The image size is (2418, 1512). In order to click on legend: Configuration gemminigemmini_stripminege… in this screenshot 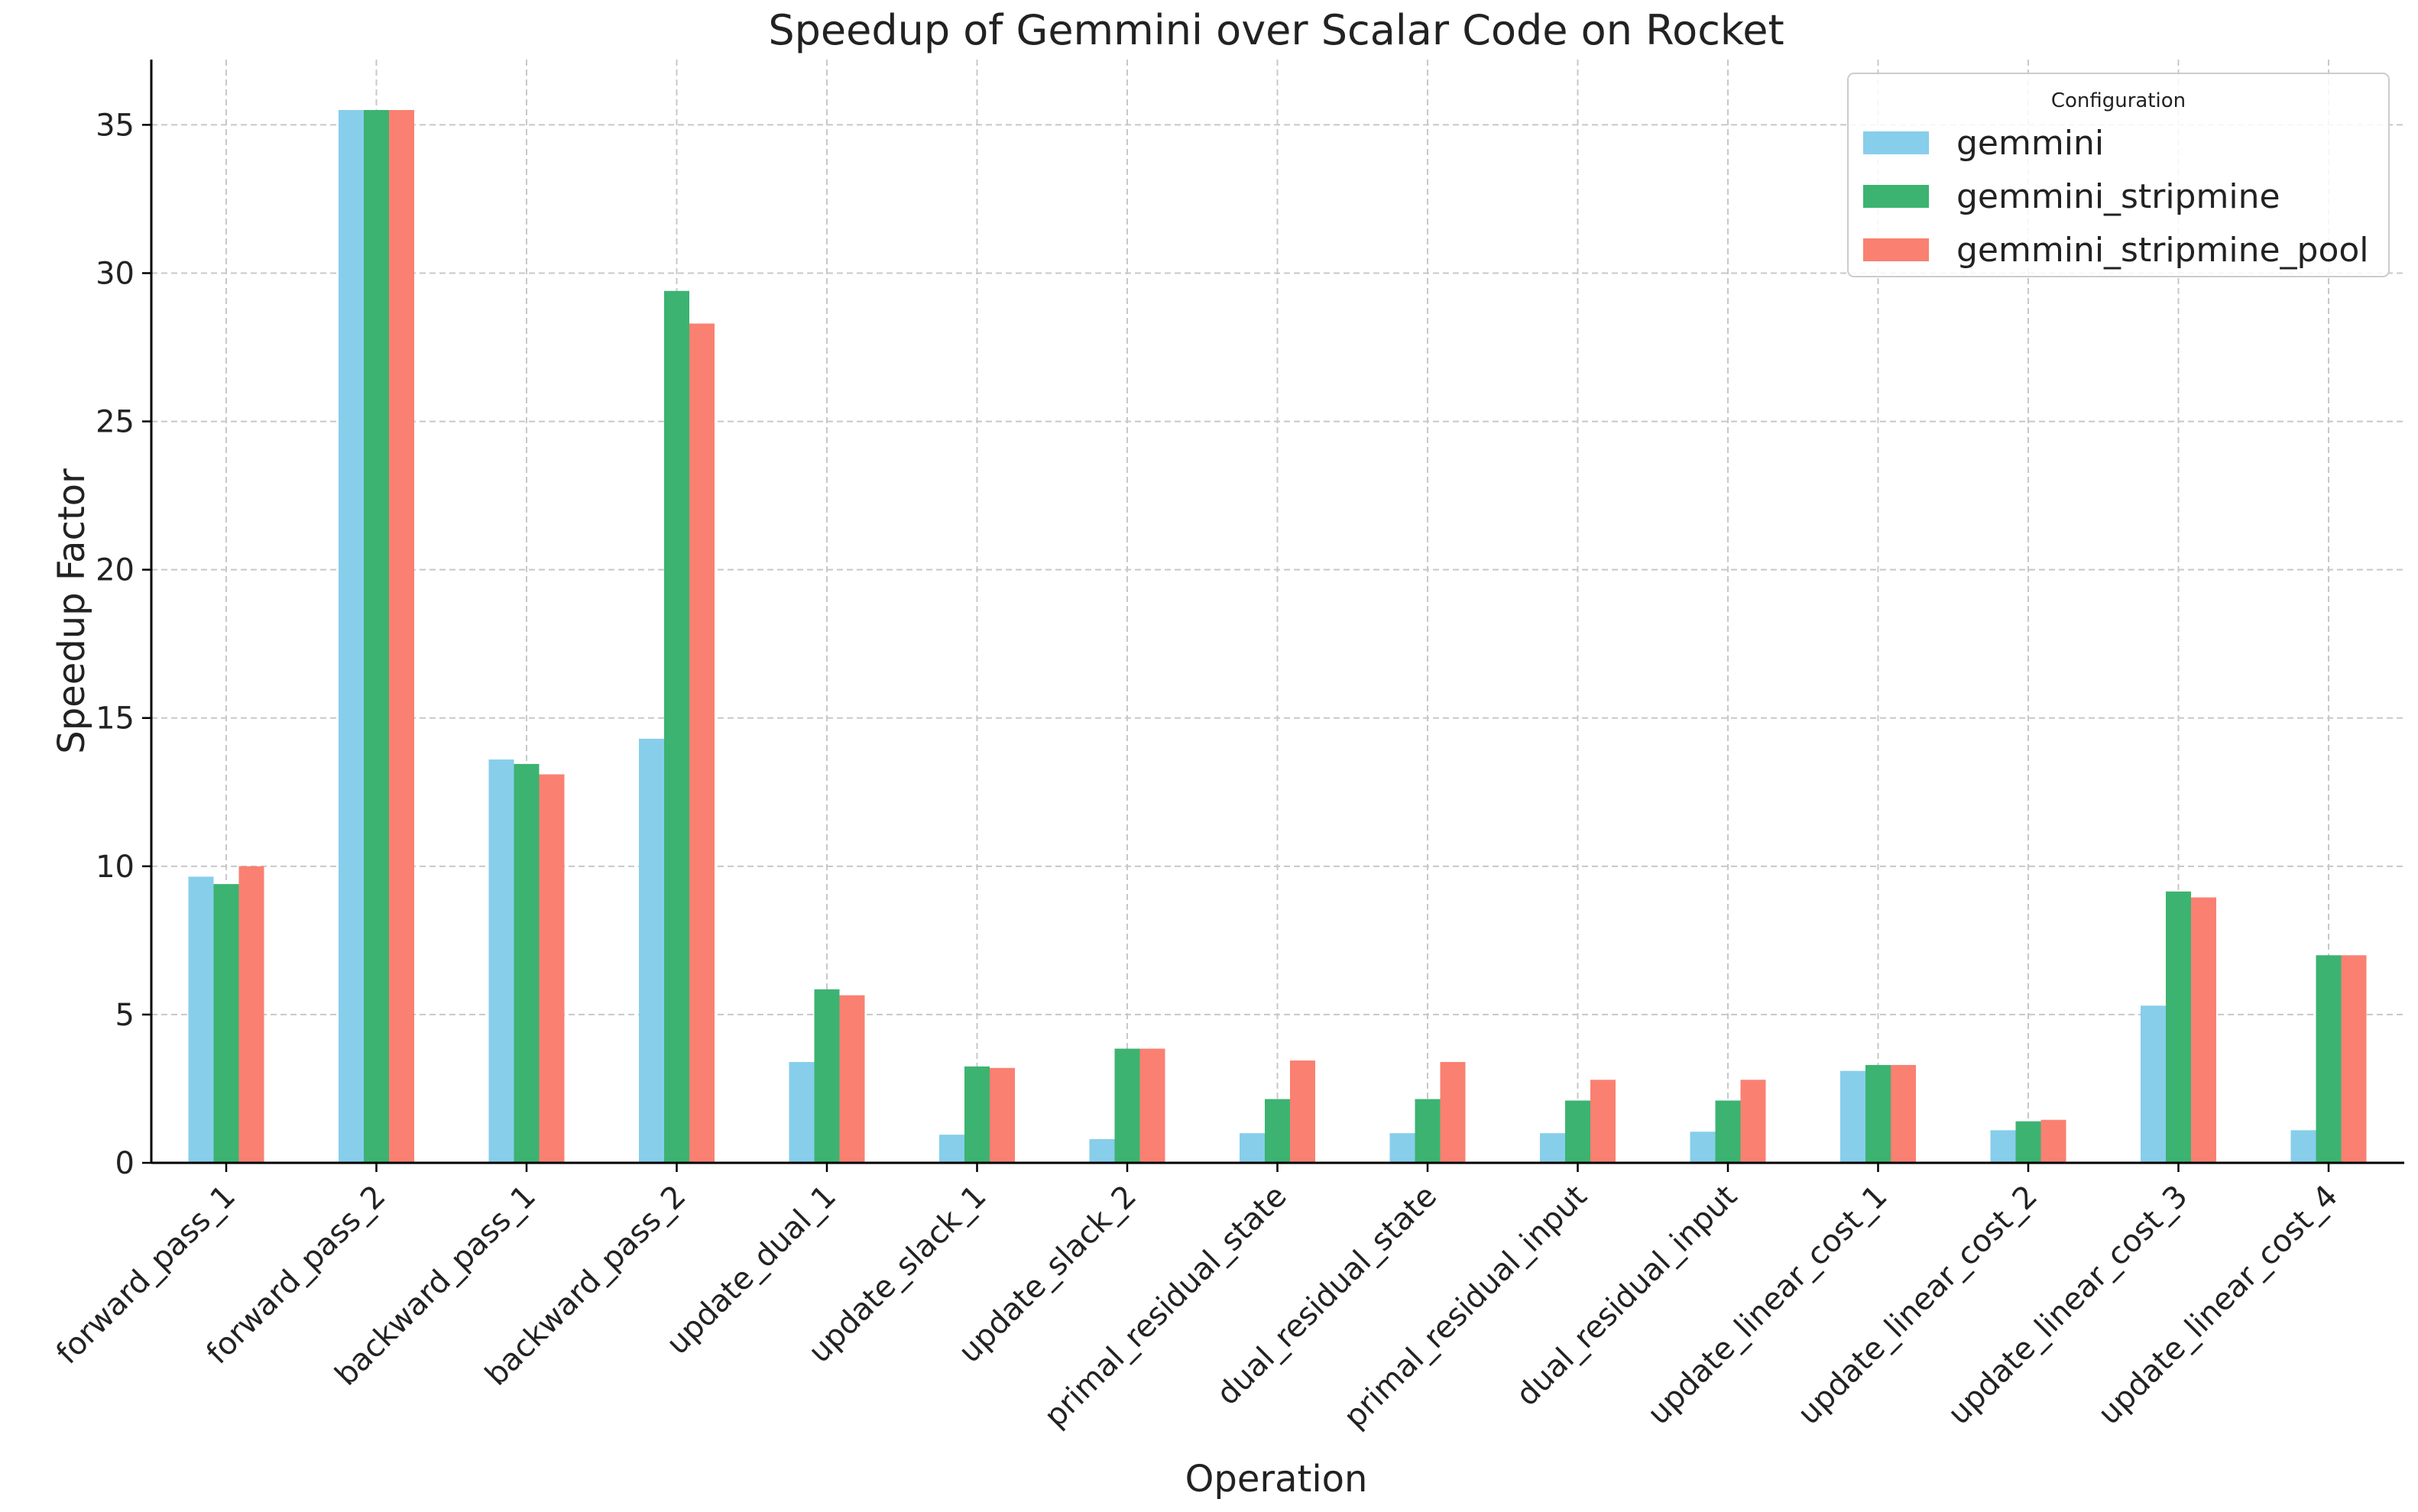, I will do `click(2118, 175)`.